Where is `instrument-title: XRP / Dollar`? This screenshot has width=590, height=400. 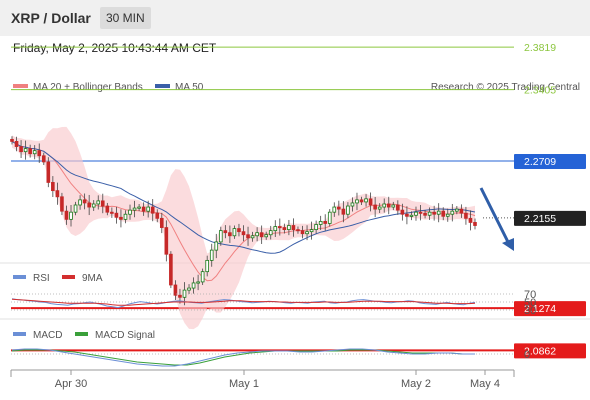
instrument-title: XRP / Dollar is located at coordinates (51, 18).